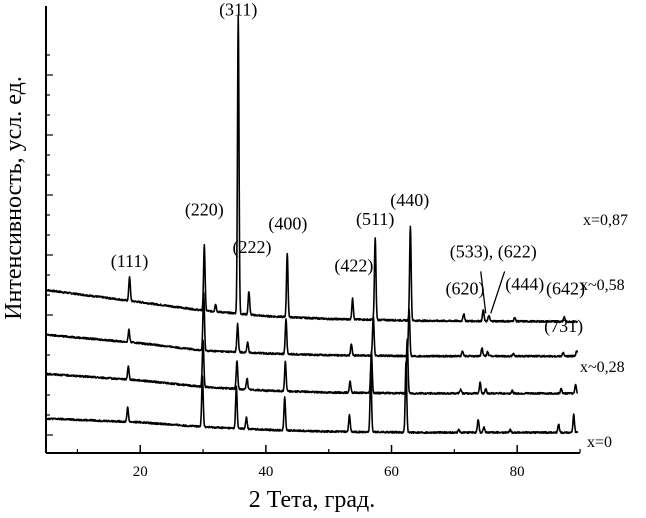 The height and width of the screenshot is (518, 646). What do you see at coordinates (605, 220) in the screenshot?
I see `series-label: x=0,87` at bounding box center [605, 220].